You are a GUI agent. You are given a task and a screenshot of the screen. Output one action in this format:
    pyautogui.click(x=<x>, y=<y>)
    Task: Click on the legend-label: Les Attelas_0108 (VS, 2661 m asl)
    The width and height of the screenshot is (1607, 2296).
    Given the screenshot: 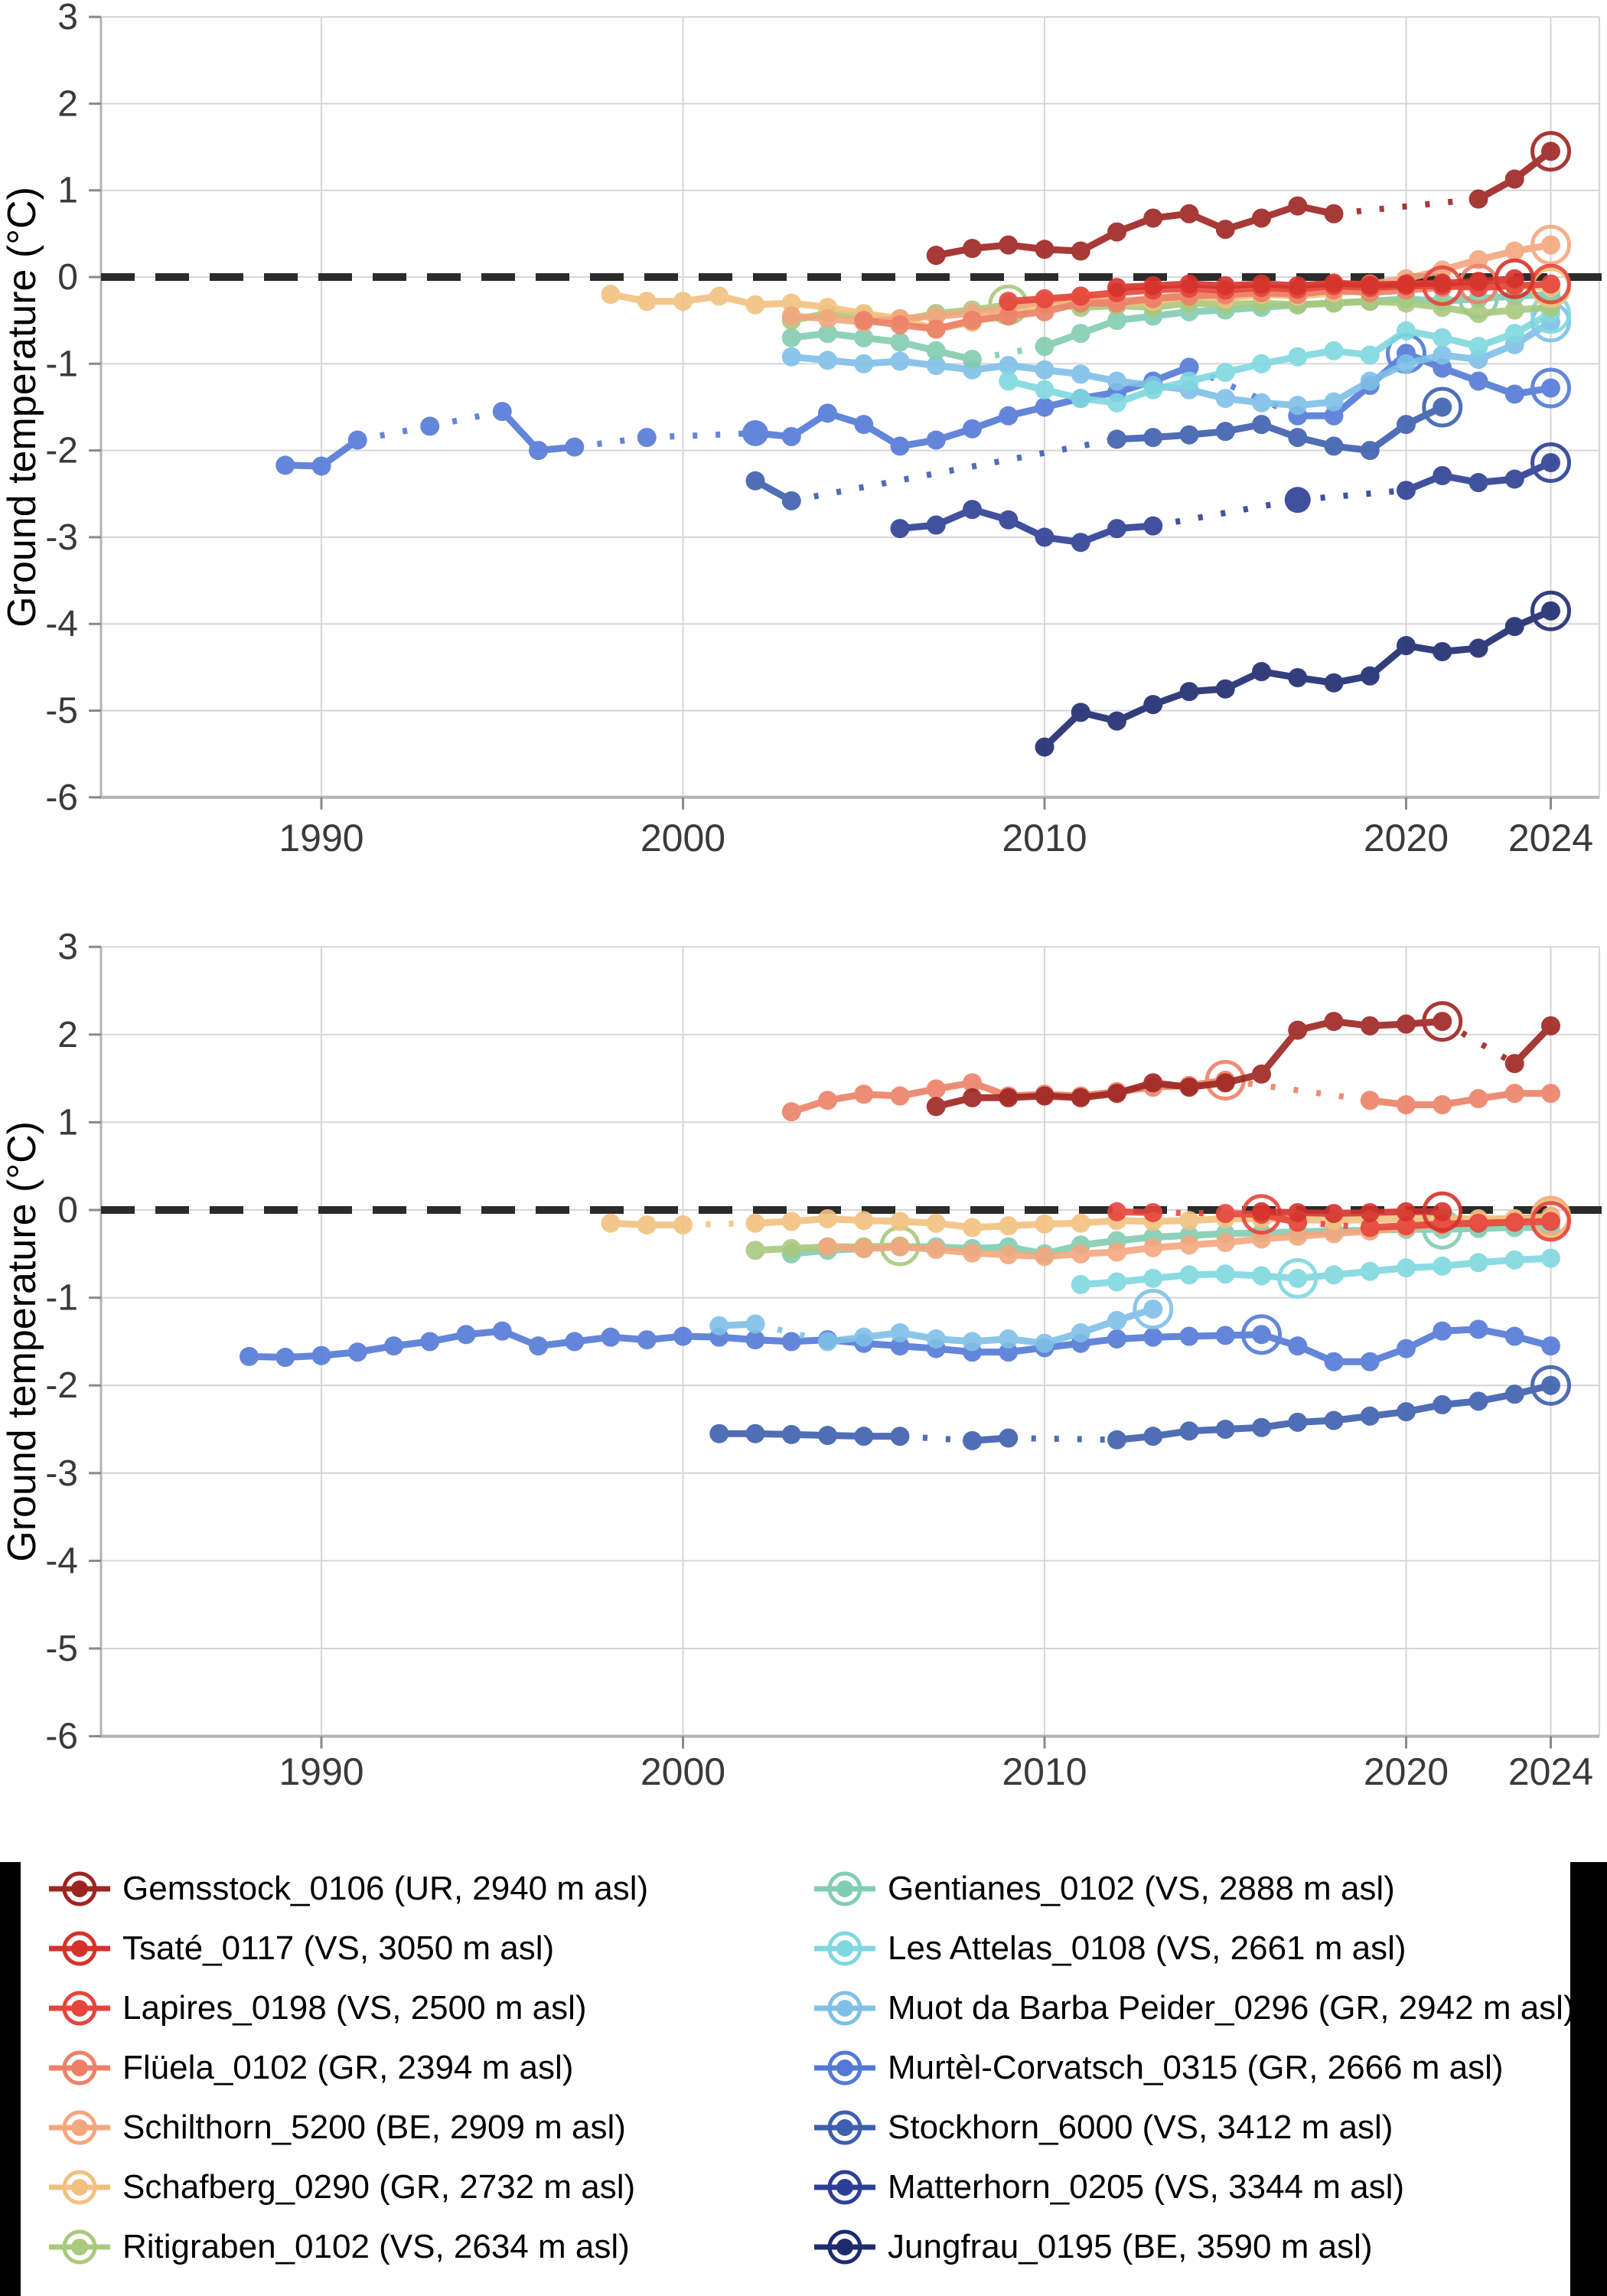 What is the action you would take?
    pyautogui.click(x=1147, y=1948)
    